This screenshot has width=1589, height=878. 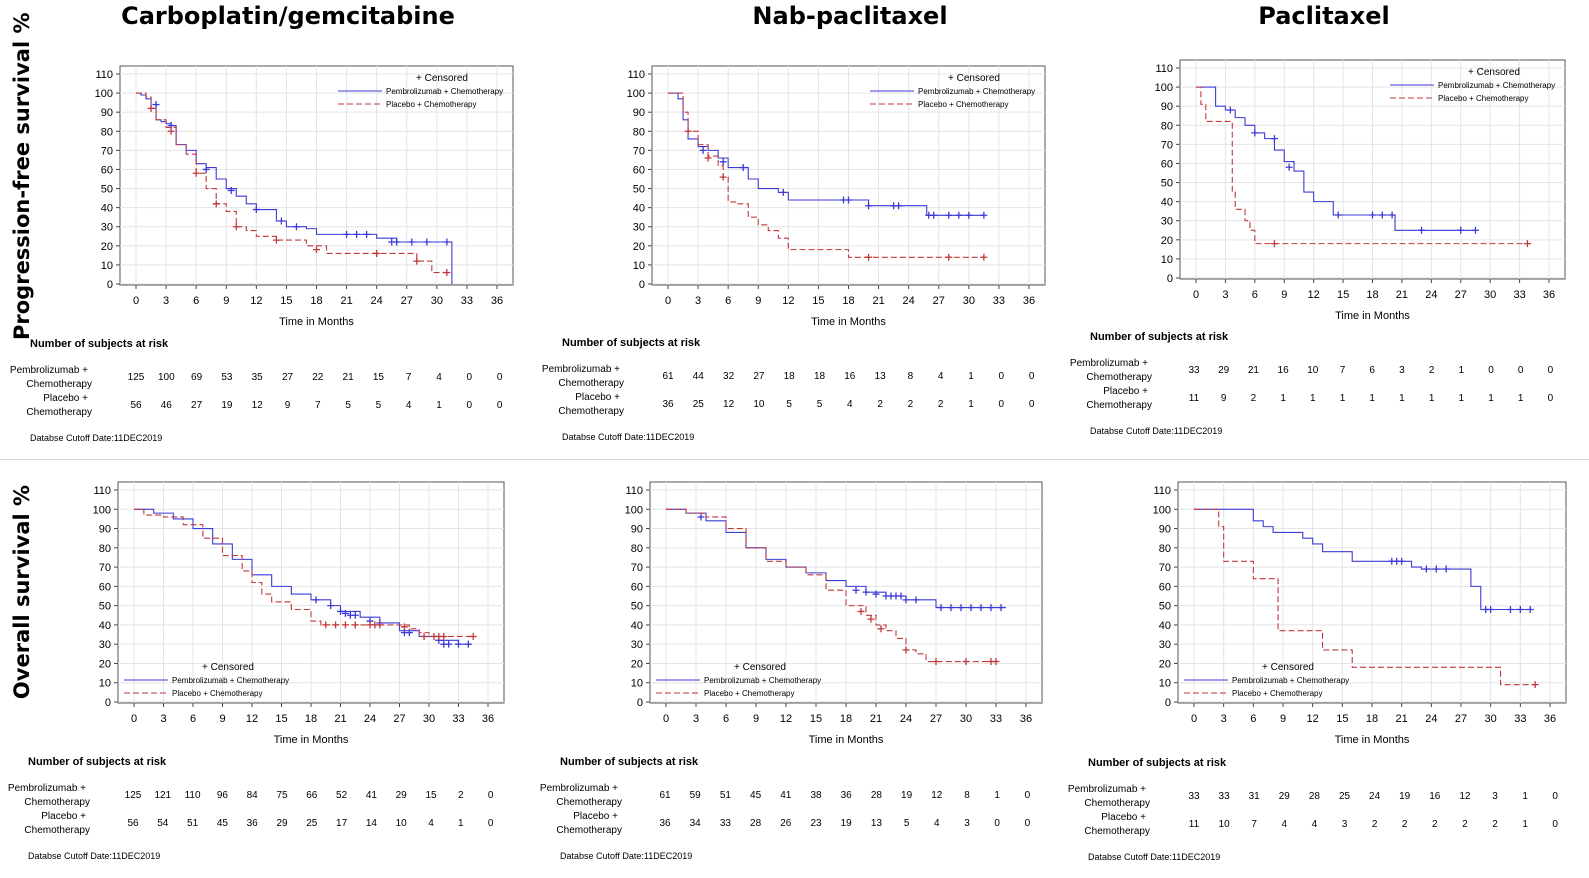 I want to click on risk-count-pembro: 7, so click(x=409, y=377).